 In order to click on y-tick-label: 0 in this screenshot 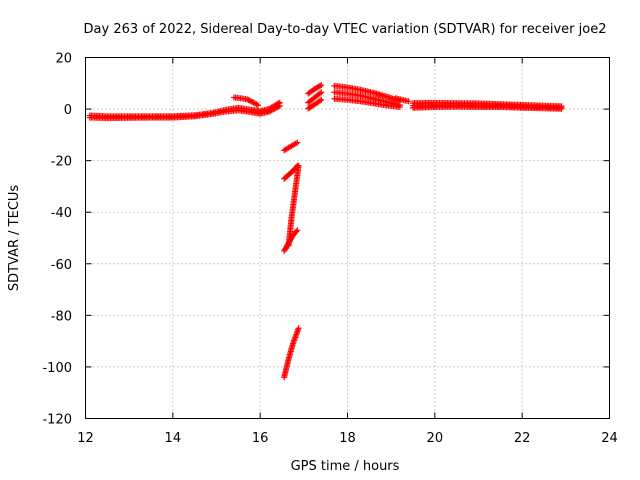, I will do `click(68, 110)`.